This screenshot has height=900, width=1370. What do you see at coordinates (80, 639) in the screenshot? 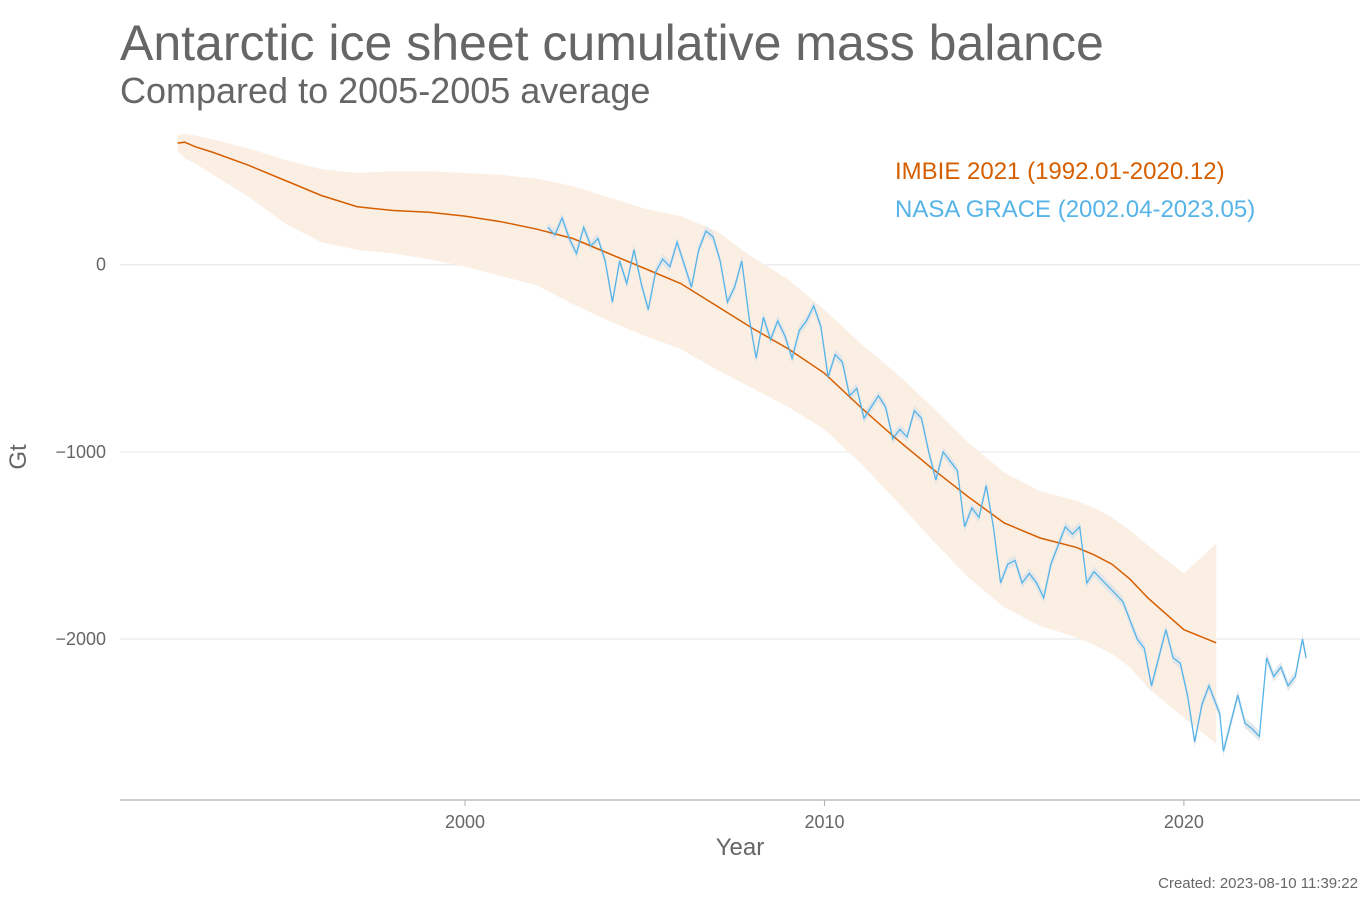
I see `y-tick-label: −2000` at bounding box center [80, 639].